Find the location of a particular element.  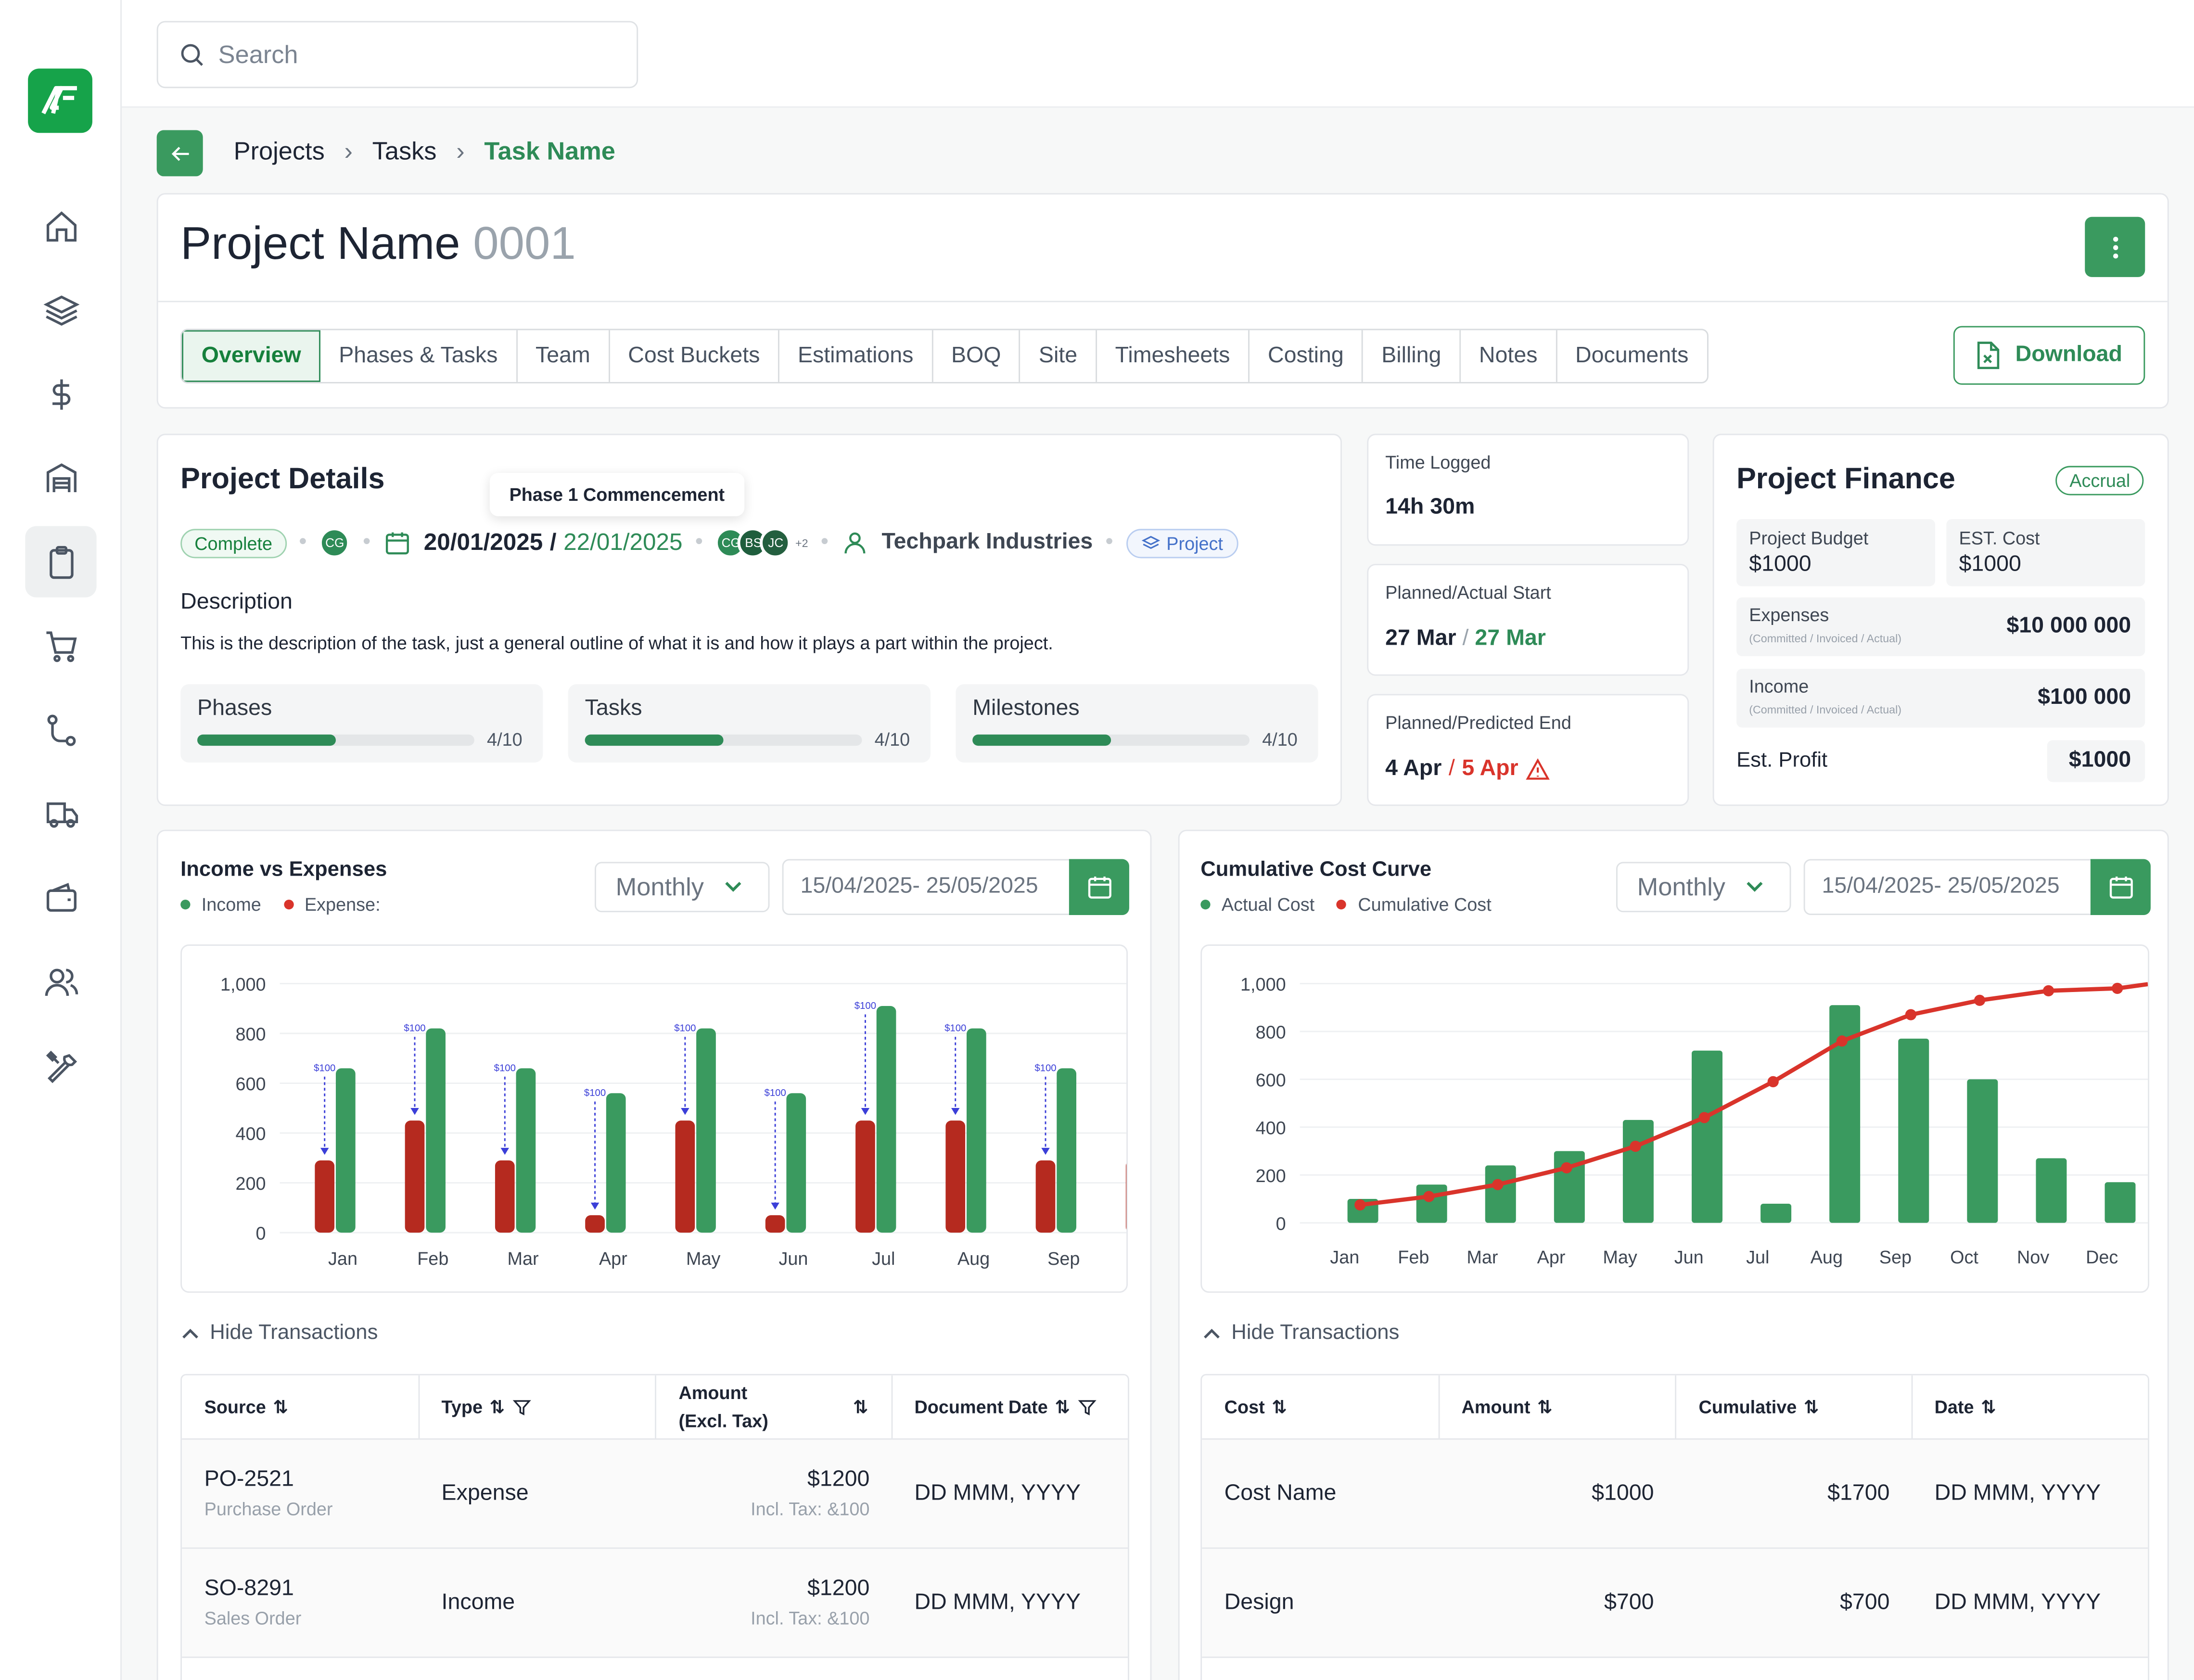

app-logo is located at coordinates (60, 101).